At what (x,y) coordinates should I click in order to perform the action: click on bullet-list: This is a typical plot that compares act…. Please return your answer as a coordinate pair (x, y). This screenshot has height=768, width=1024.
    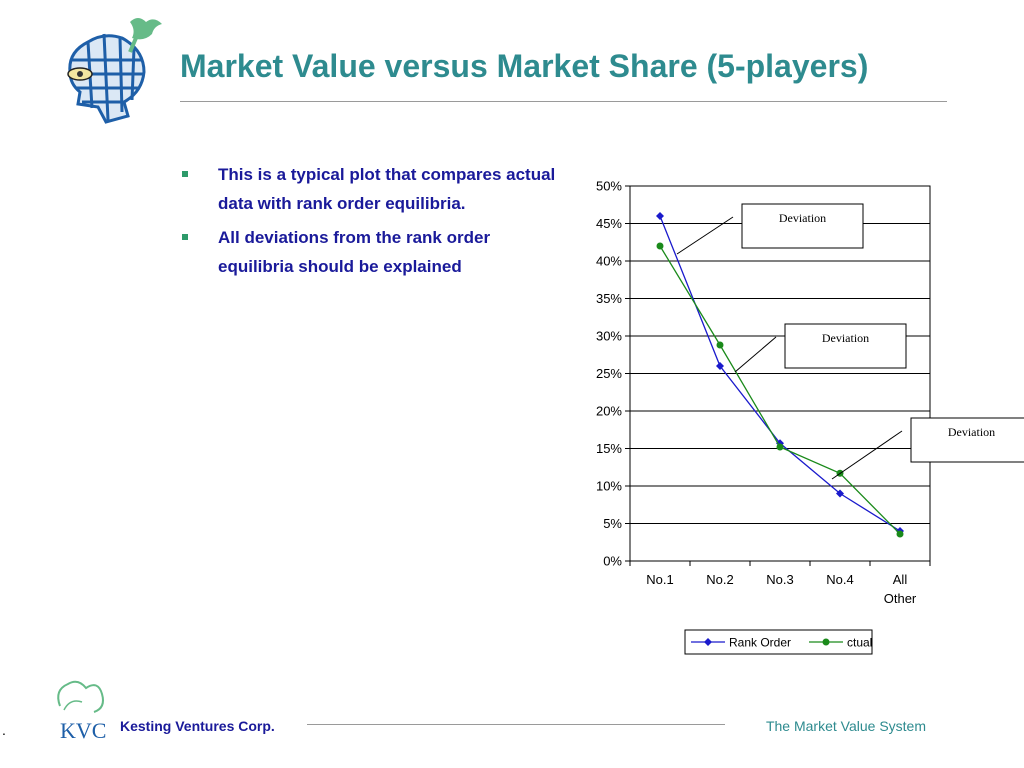
    Looking at the image, I should click on (368, 223).